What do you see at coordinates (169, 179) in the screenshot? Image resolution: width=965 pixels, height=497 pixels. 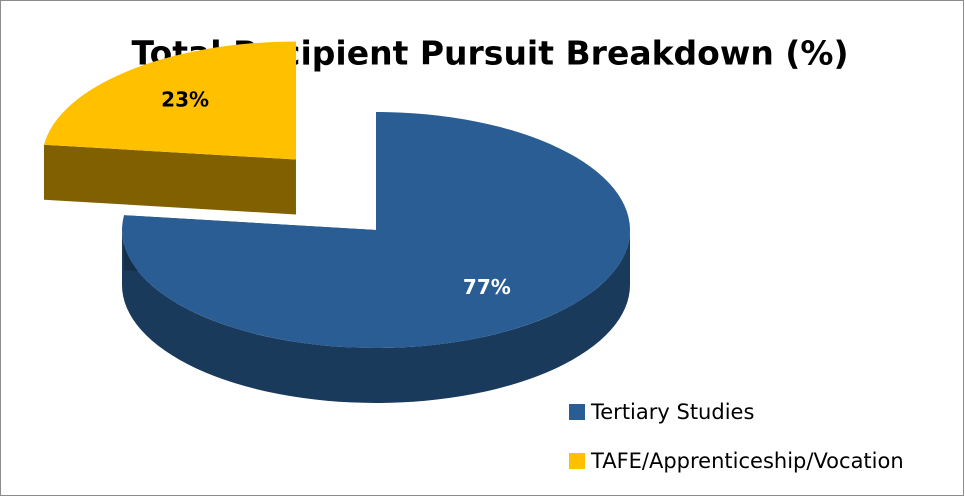 I see `slice-cut-face` at bounding box center [169, 179].